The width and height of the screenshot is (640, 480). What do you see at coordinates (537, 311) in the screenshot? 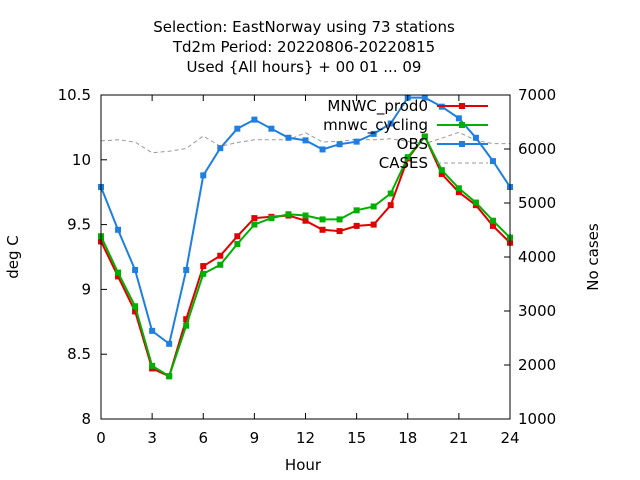
I see `y2-tick-label: 3000` at bounding box center [537, 311].